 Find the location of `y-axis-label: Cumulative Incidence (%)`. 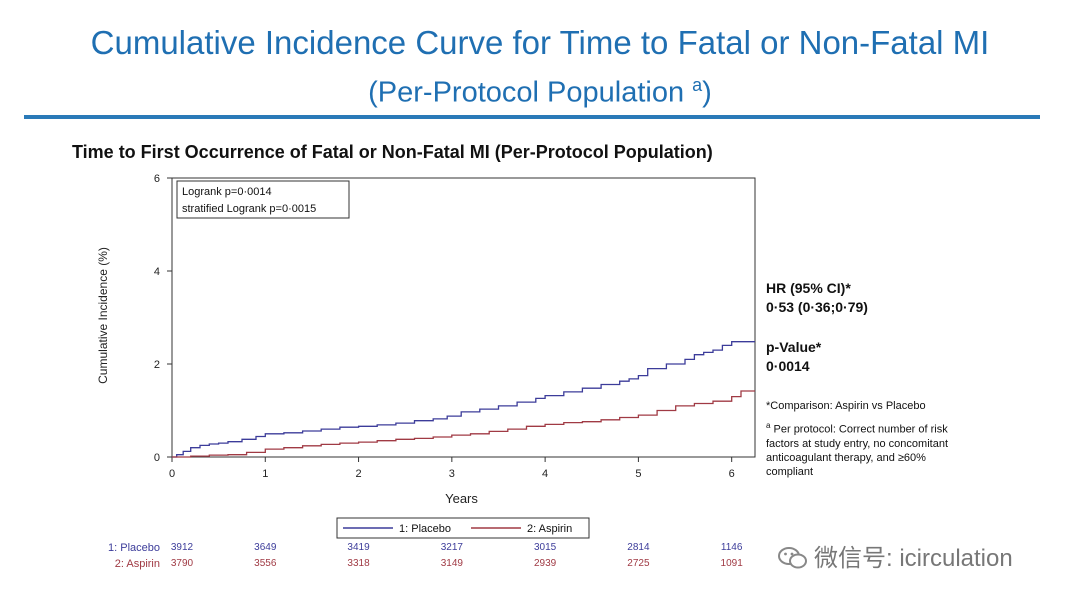

y-axis-label: Cumulative Incidence (%) is located at coordinates (103, 315).